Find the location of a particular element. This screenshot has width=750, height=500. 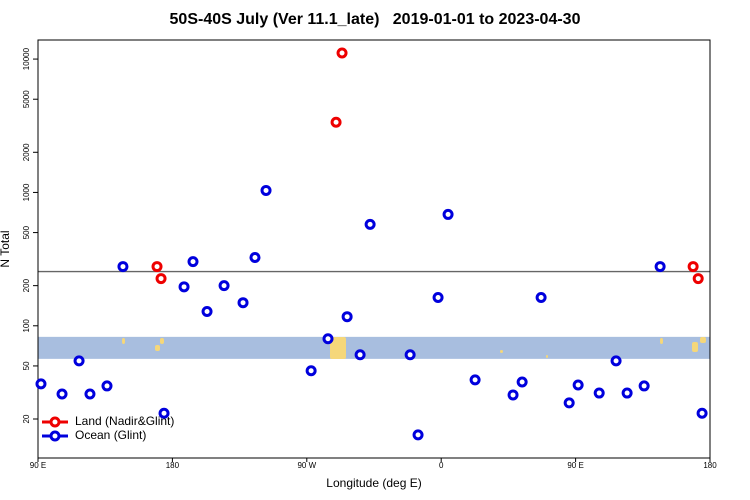

legend-label: Ocean (Glint) is located at coordinates (110, 435).